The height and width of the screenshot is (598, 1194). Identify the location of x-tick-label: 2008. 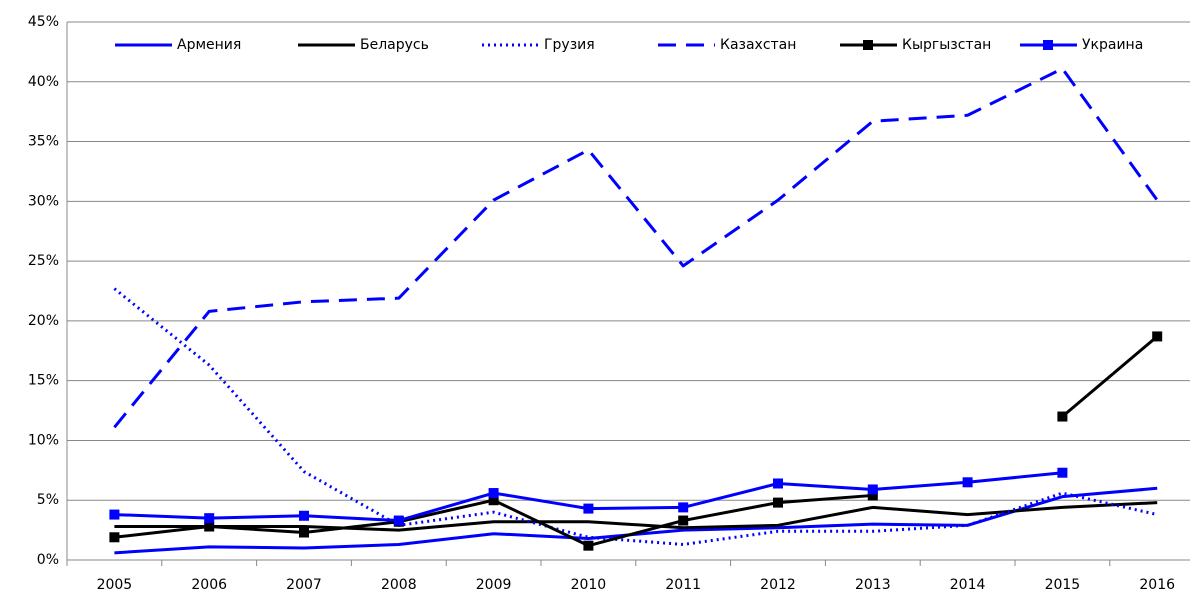
(399, 585).